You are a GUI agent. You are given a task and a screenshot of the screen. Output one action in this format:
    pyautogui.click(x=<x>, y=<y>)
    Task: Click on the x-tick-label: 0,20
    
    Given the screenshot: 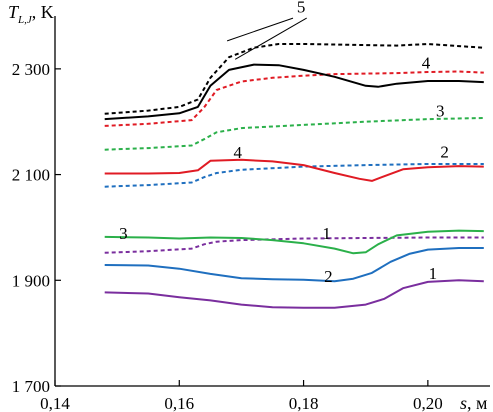 What is the action you would take?
    pyautogui.click(x=428, y=403)
    